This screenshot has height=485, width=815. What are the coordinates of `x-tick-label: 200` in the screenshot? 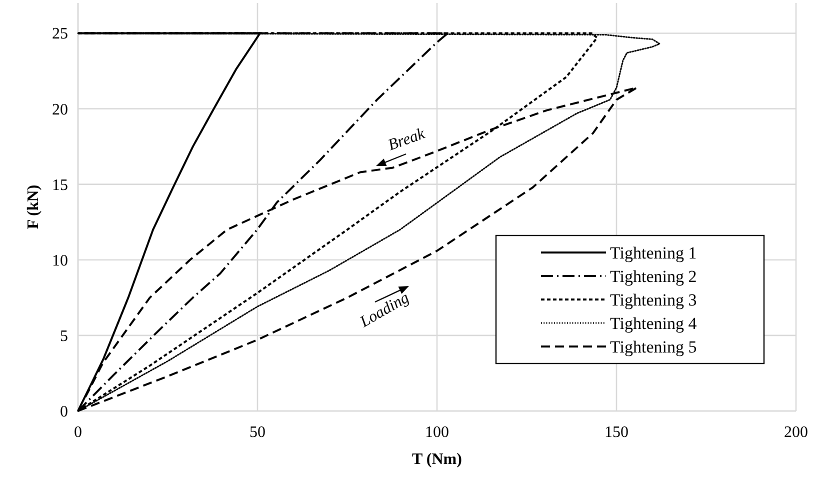 It's located at (796, 432).